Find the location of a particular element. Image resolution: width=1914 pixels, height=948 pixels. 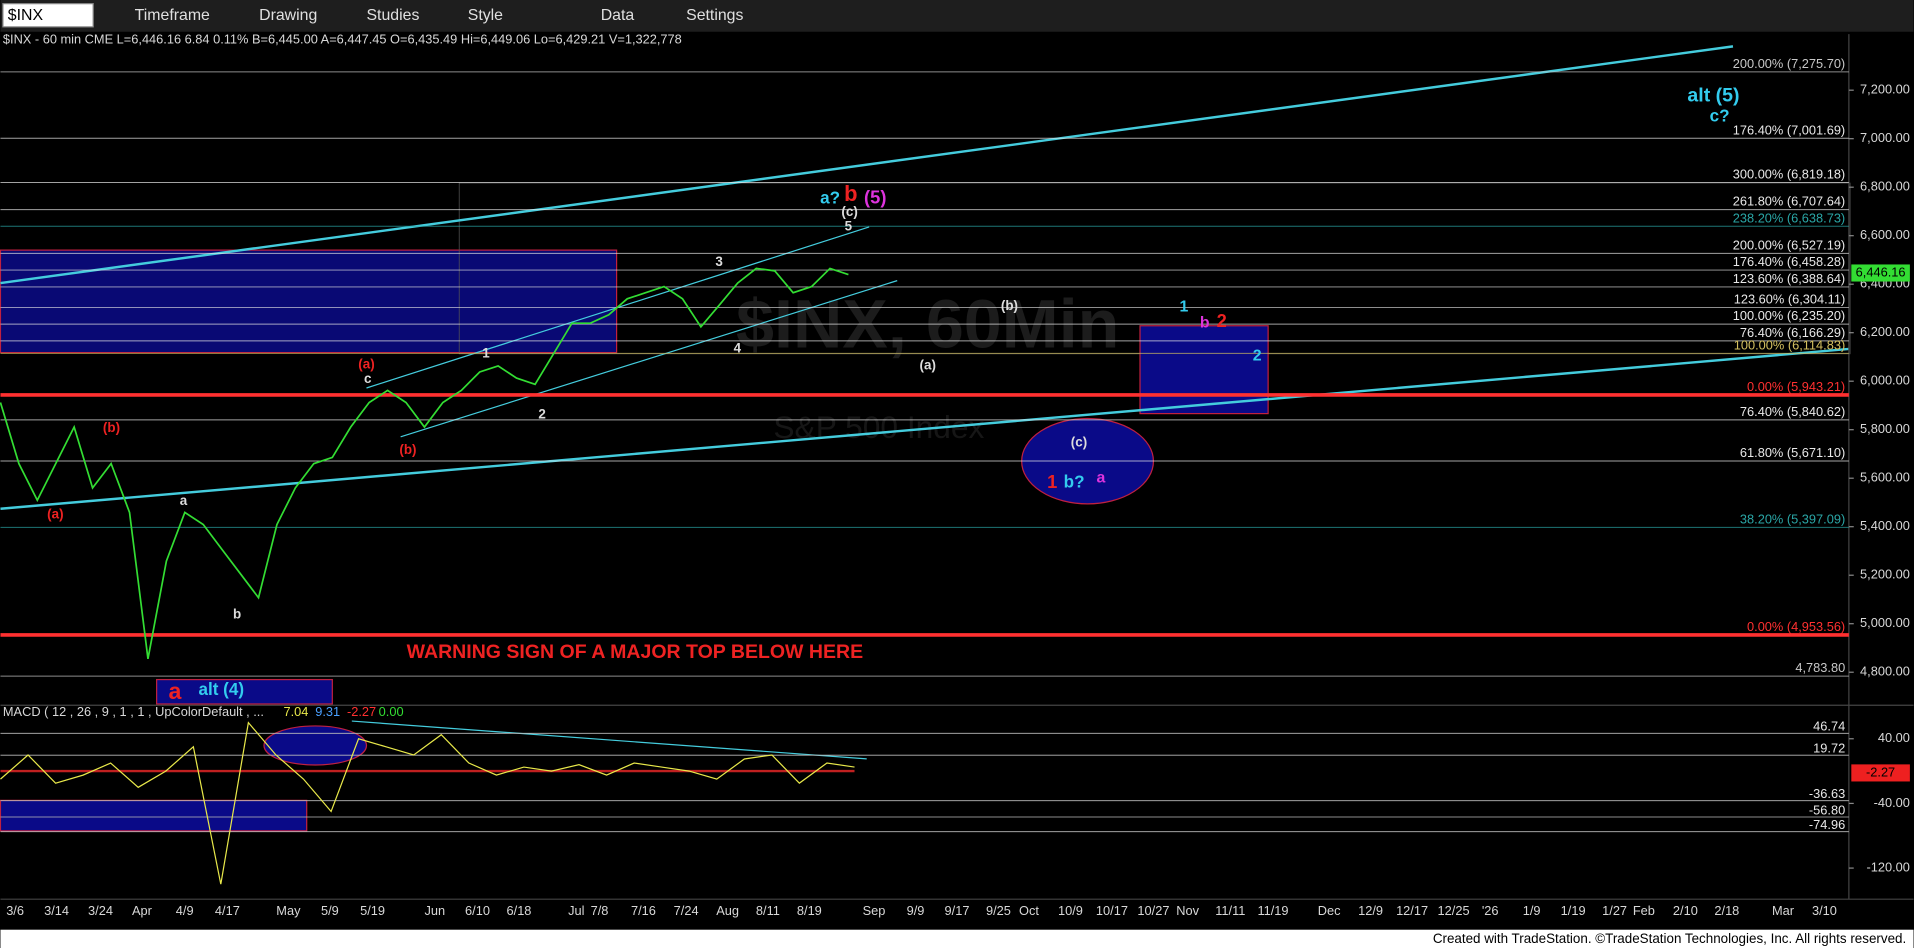

x-tick-label: 6/18 is located at coordinates (519, 910).